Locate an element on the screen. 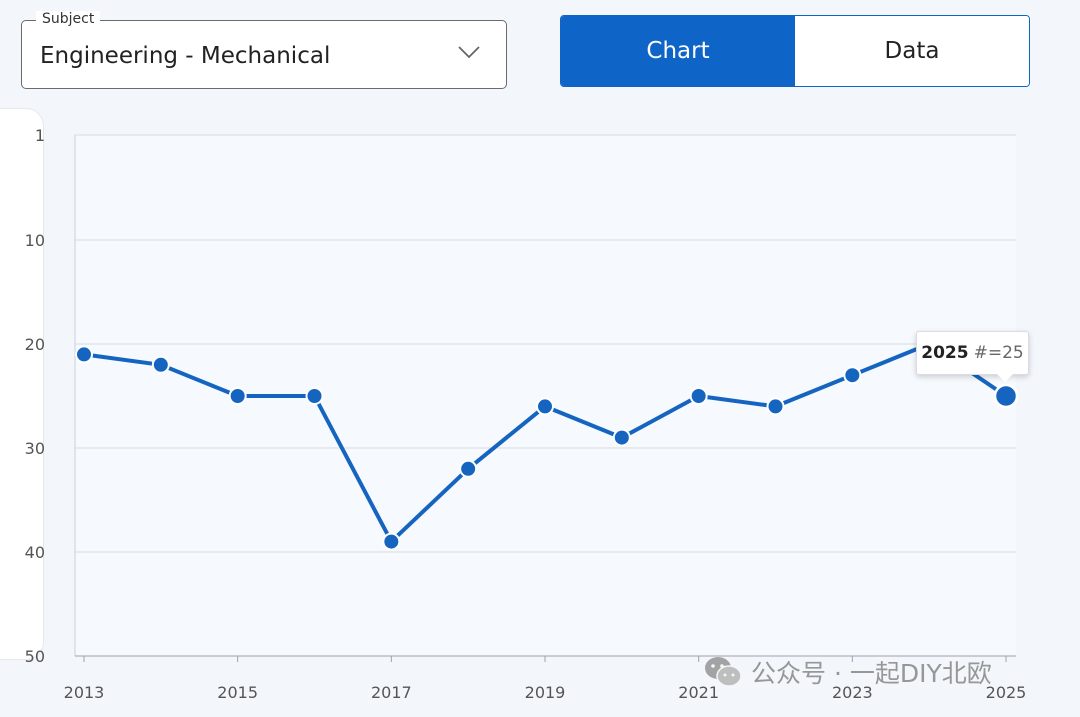 The height and width of the screenshot is (717, 1080). y-tick-label: 30 is located at coordinates (35, 448).